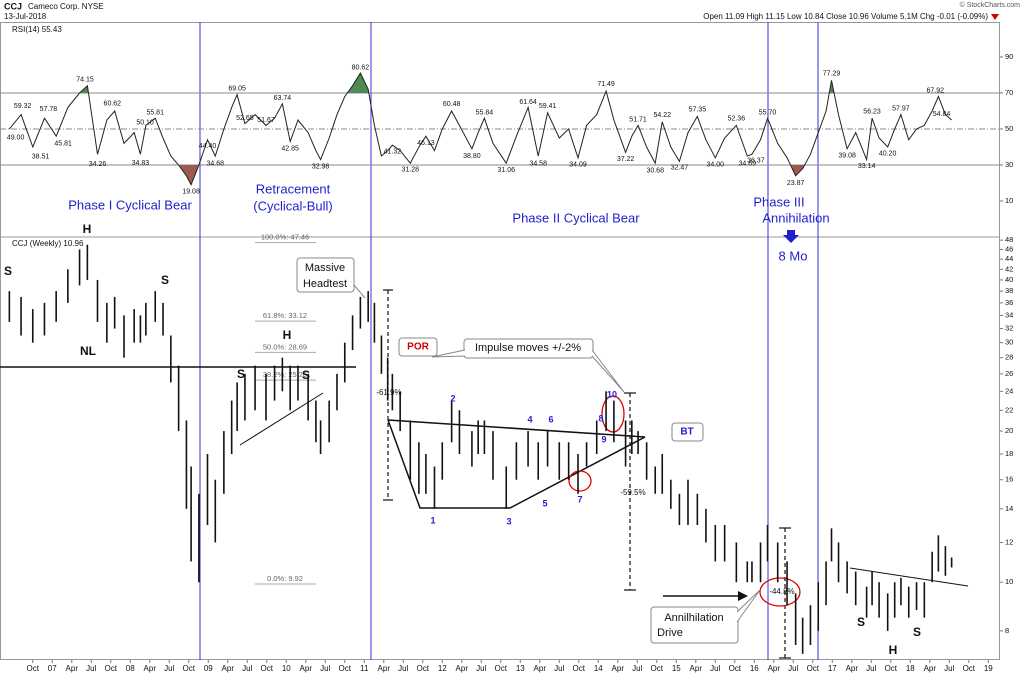  I want to click on x-tick-label: 13, so click(520, 668).